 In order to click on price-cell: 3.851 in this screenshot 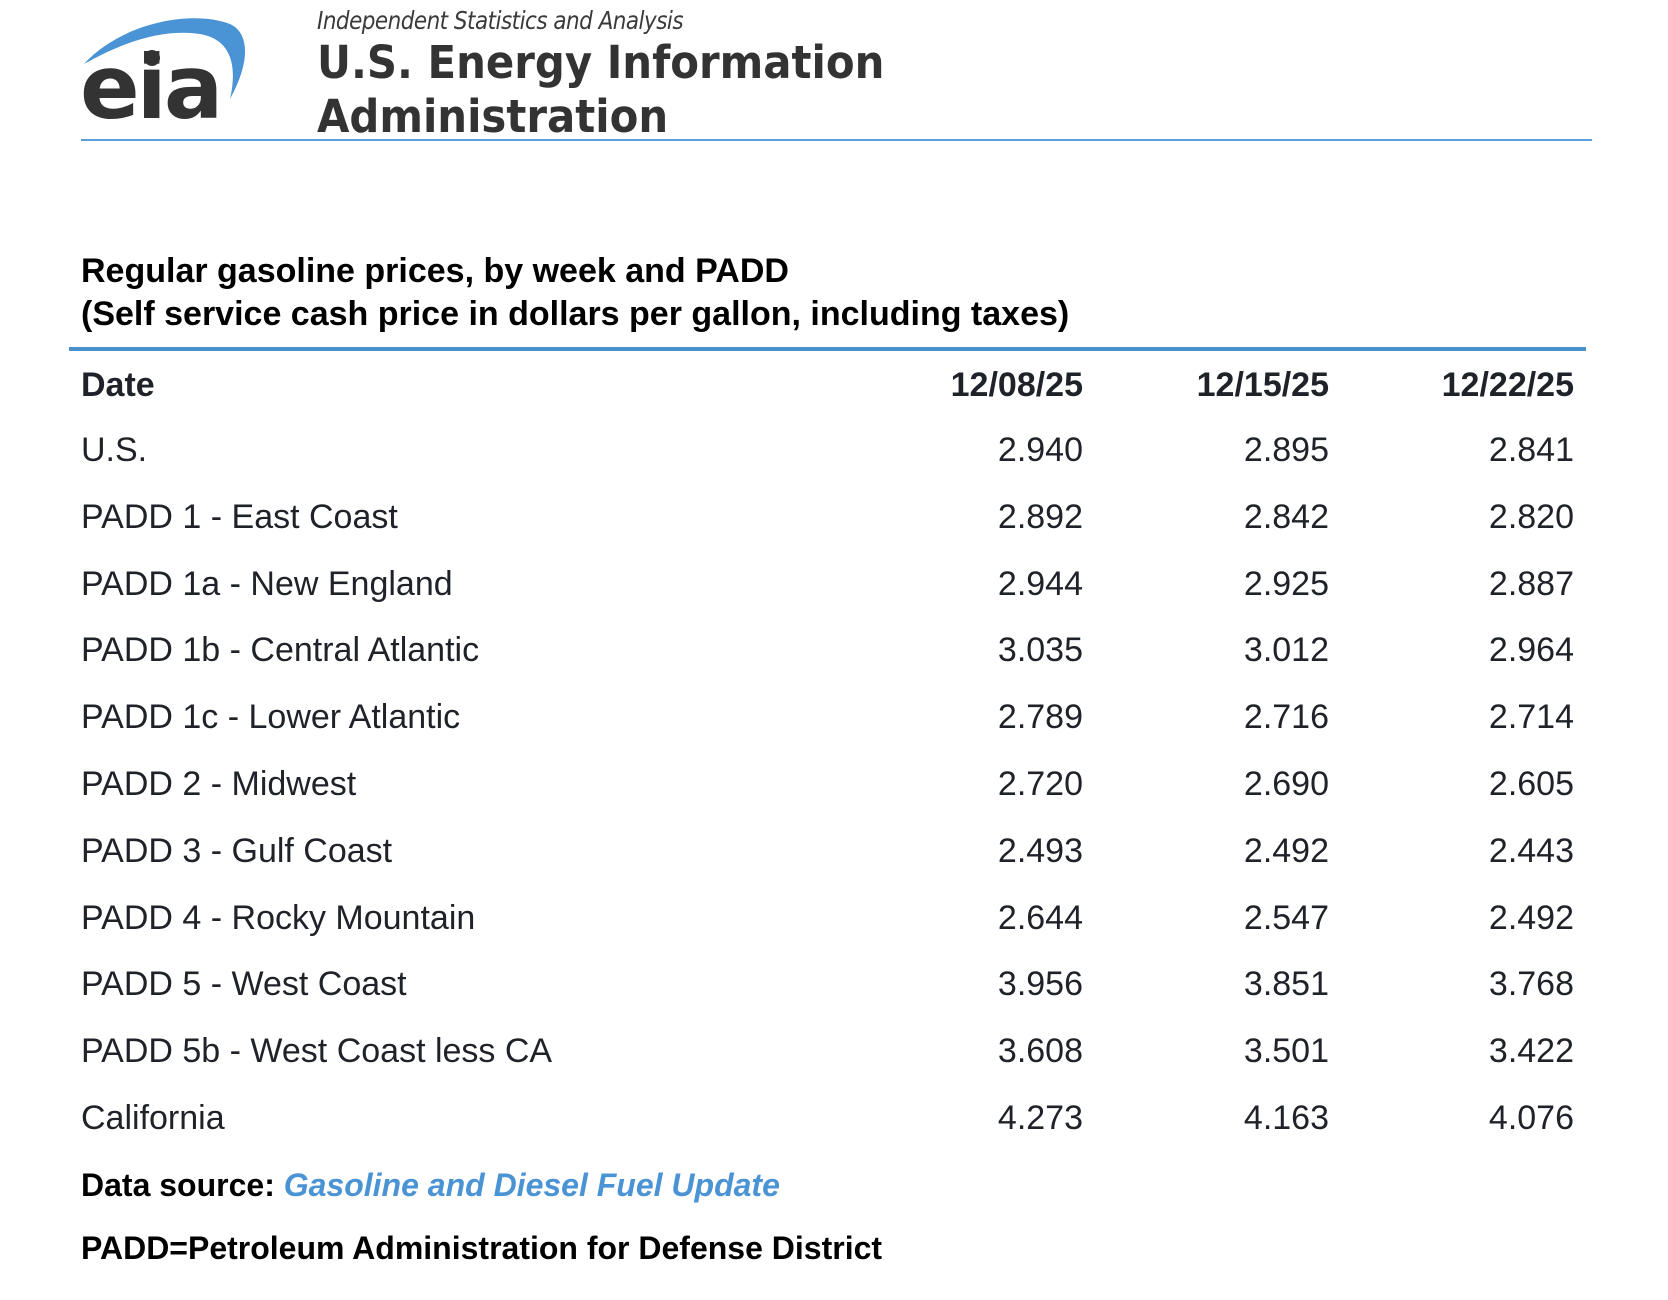, I will do `click(1286, 984)`.